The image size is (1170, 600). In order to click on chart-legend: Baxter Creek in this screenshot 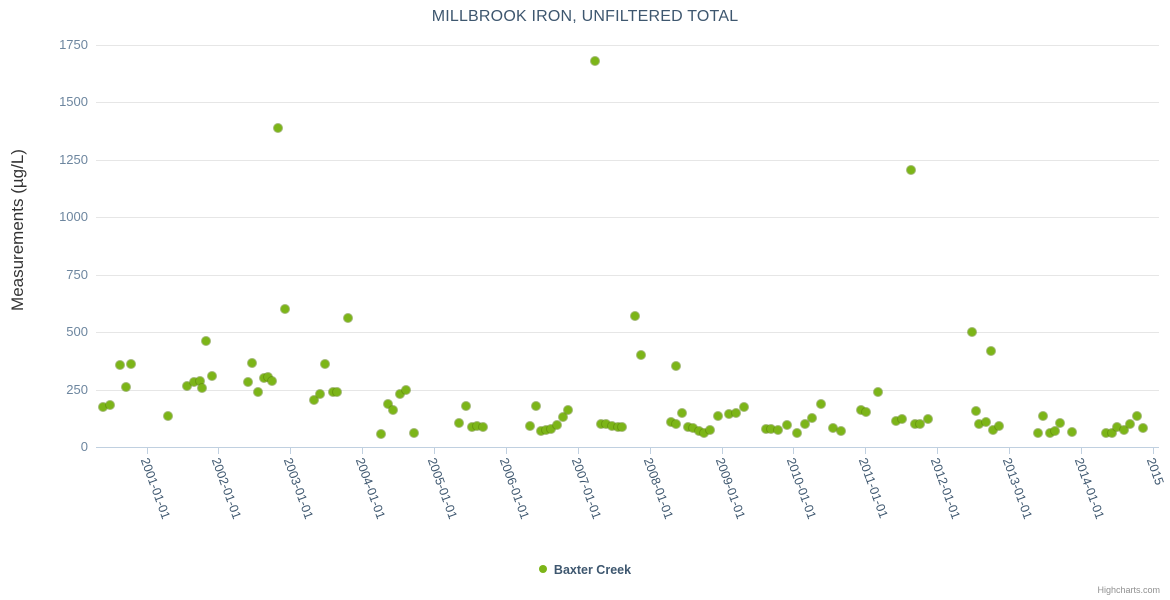, I will do `click(585, 569)`.